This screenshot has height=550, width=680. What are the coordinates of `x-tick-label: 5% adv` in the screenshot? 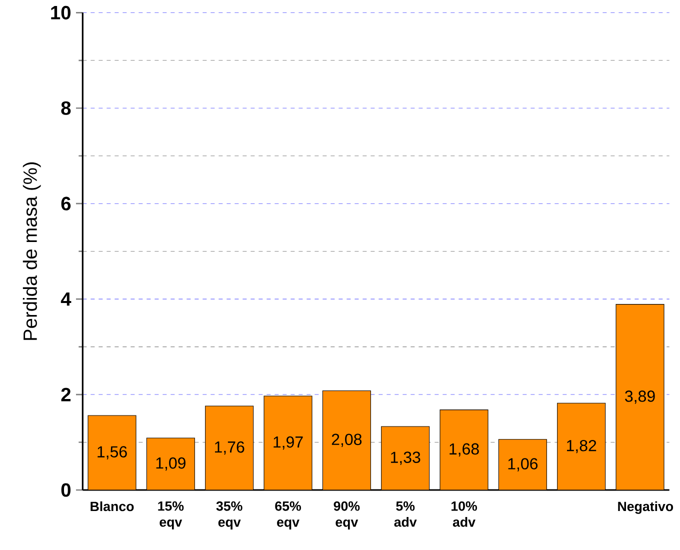 It's located at (405, 514).